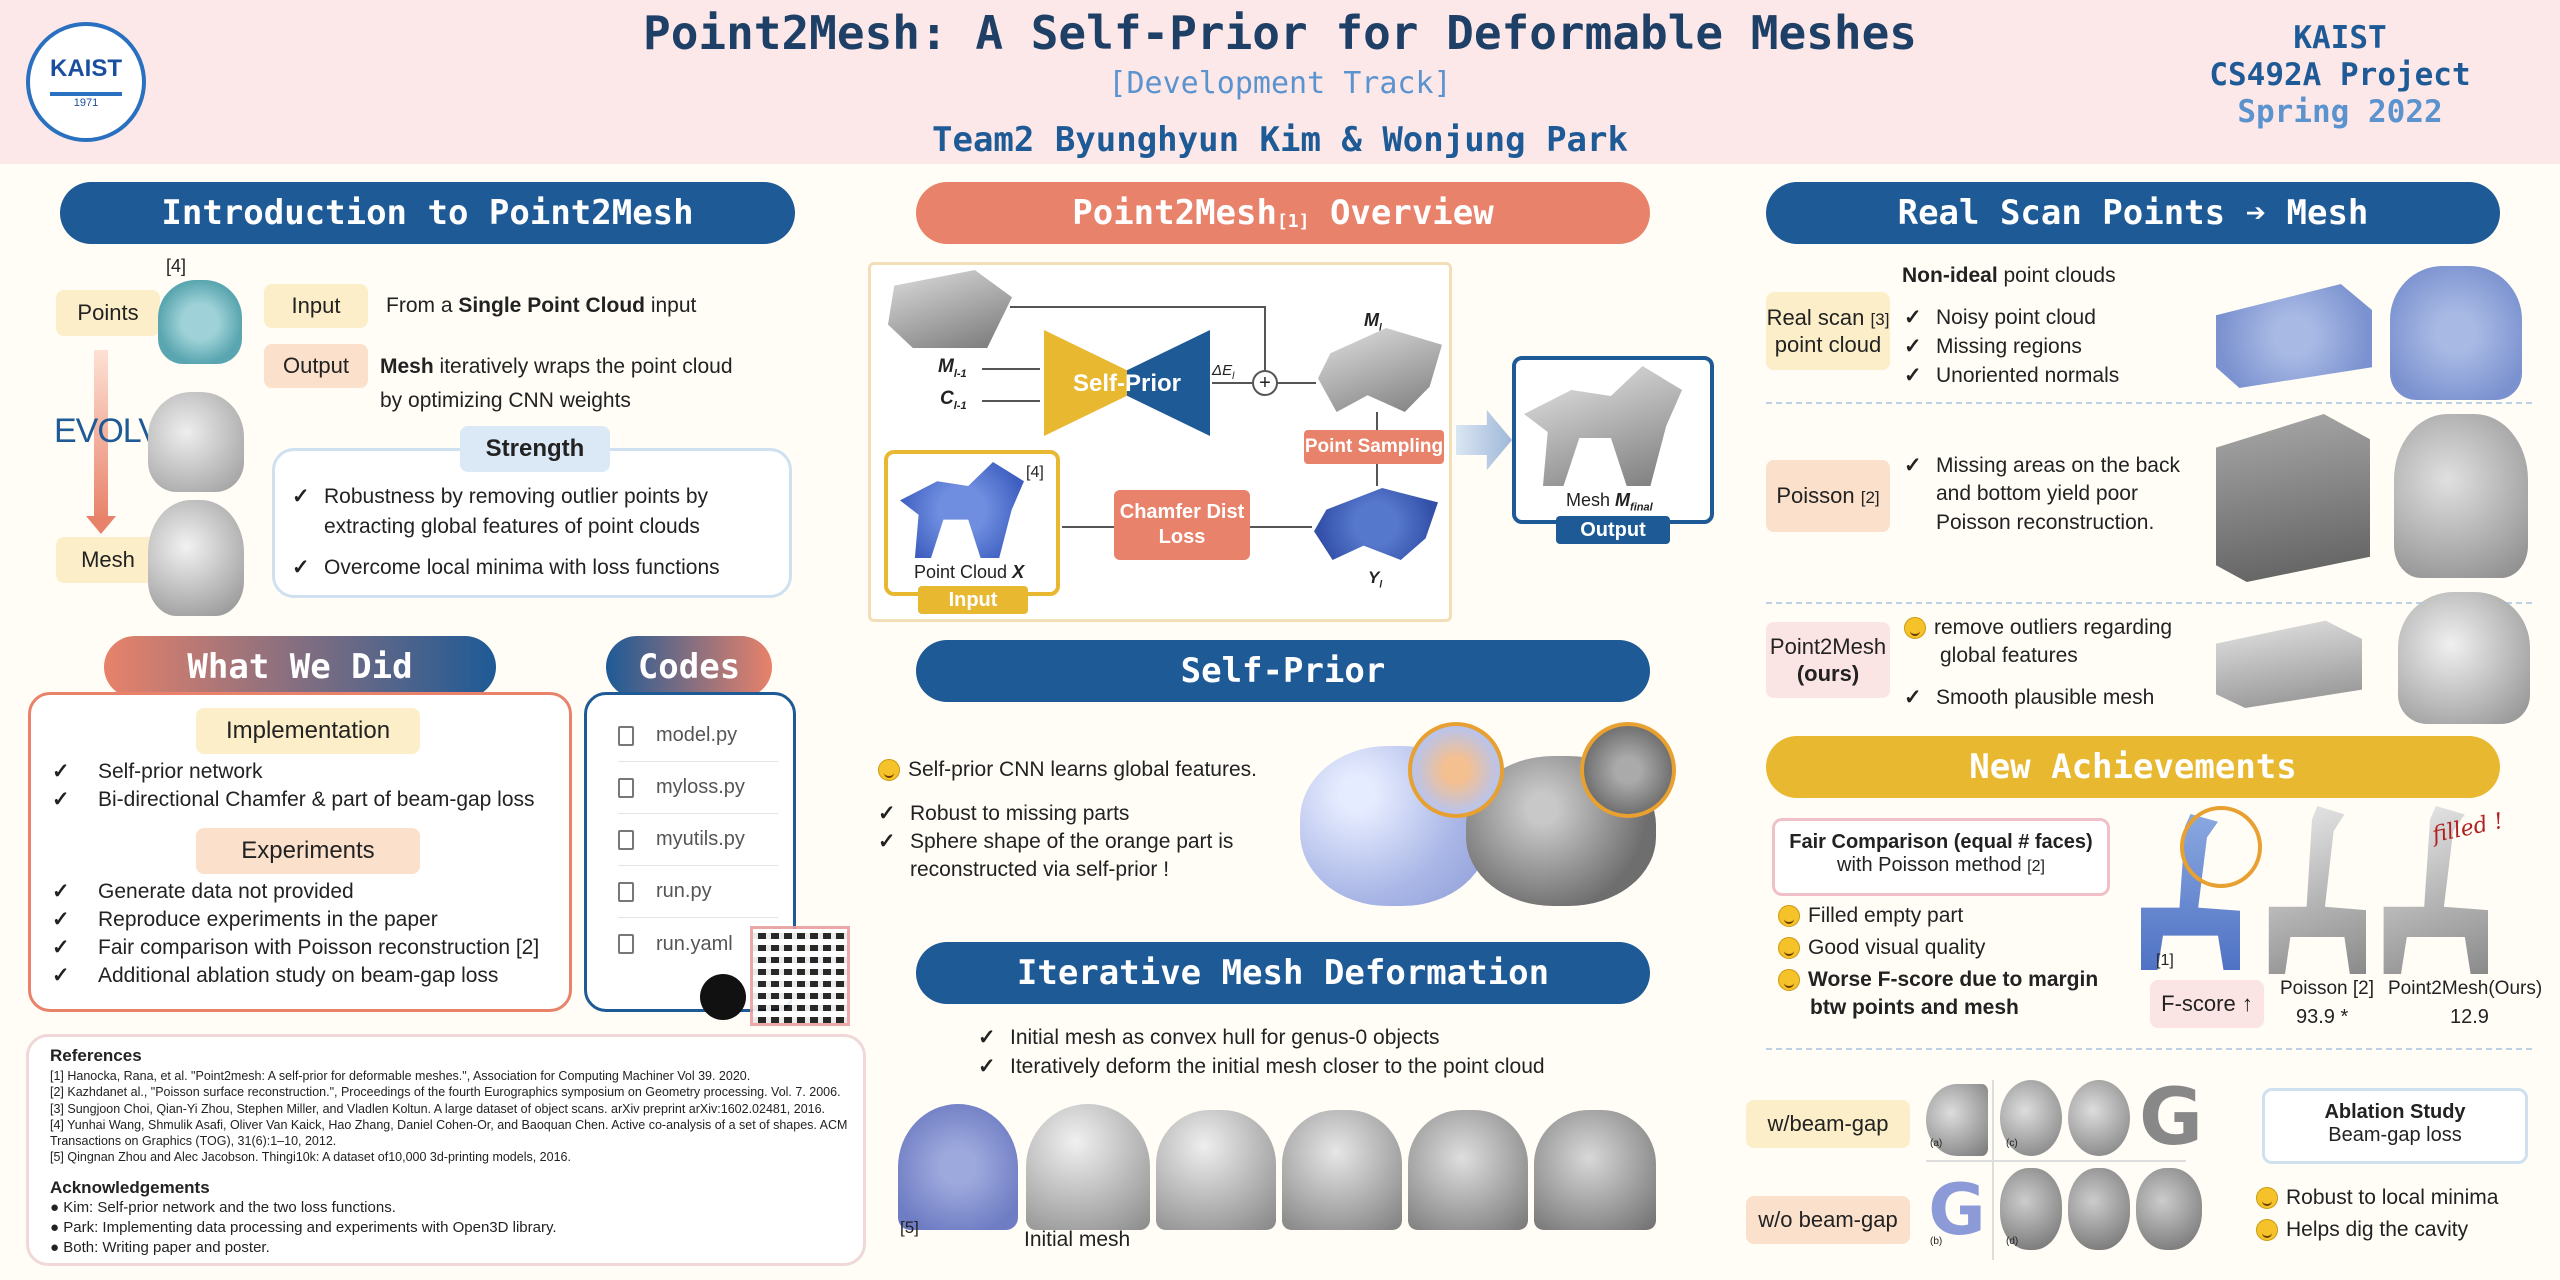 The height and width of the screenshot is (1280, 2560). I want to click on code-file-myloss: myloss.py, so click(698, 788).